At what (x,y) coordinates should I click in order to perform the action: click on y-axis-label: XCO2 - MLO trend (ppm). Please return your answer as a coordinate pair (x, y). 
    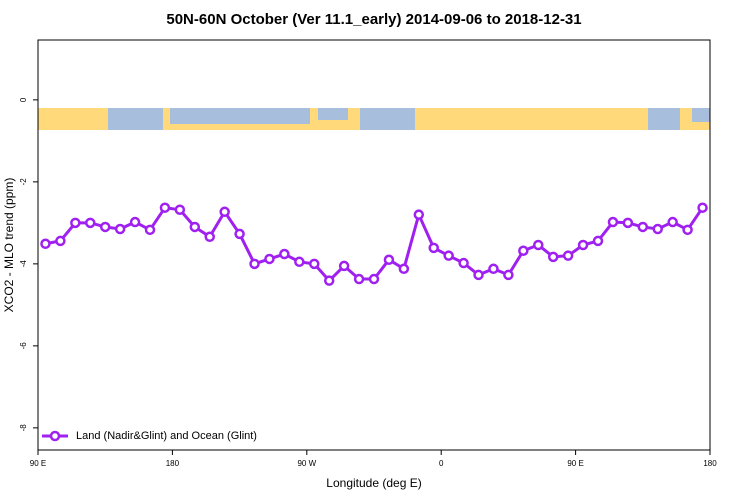
    Looking at the image, I should click on (9, 245).